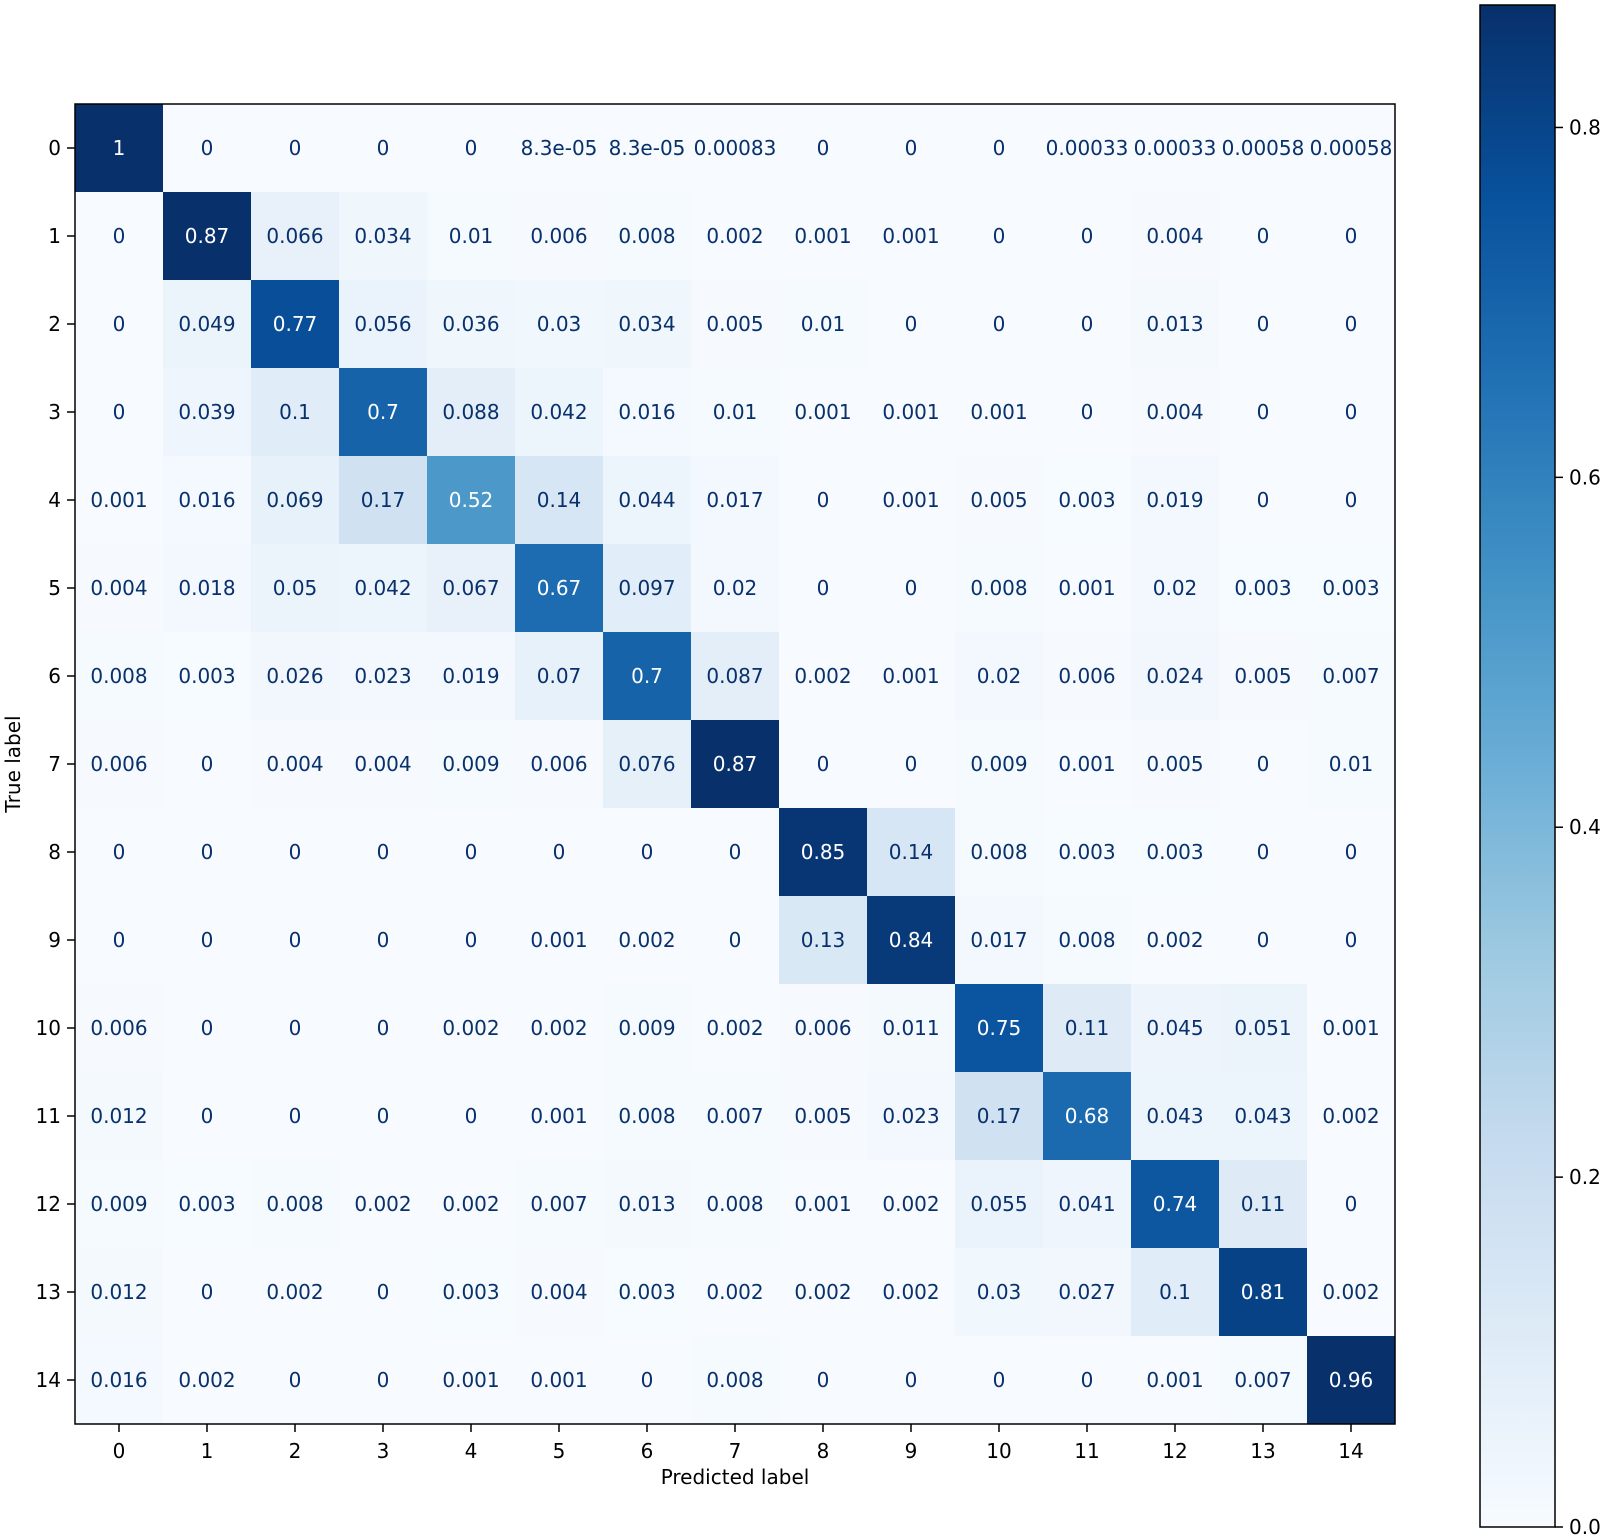 Image resolution: width=1605 pixels, height=1536 pixels. What do you see at coordinates (1174, 324) in the screenshot?
I see `cell-value-label: 0.013` at bounding box center [1174, 324].